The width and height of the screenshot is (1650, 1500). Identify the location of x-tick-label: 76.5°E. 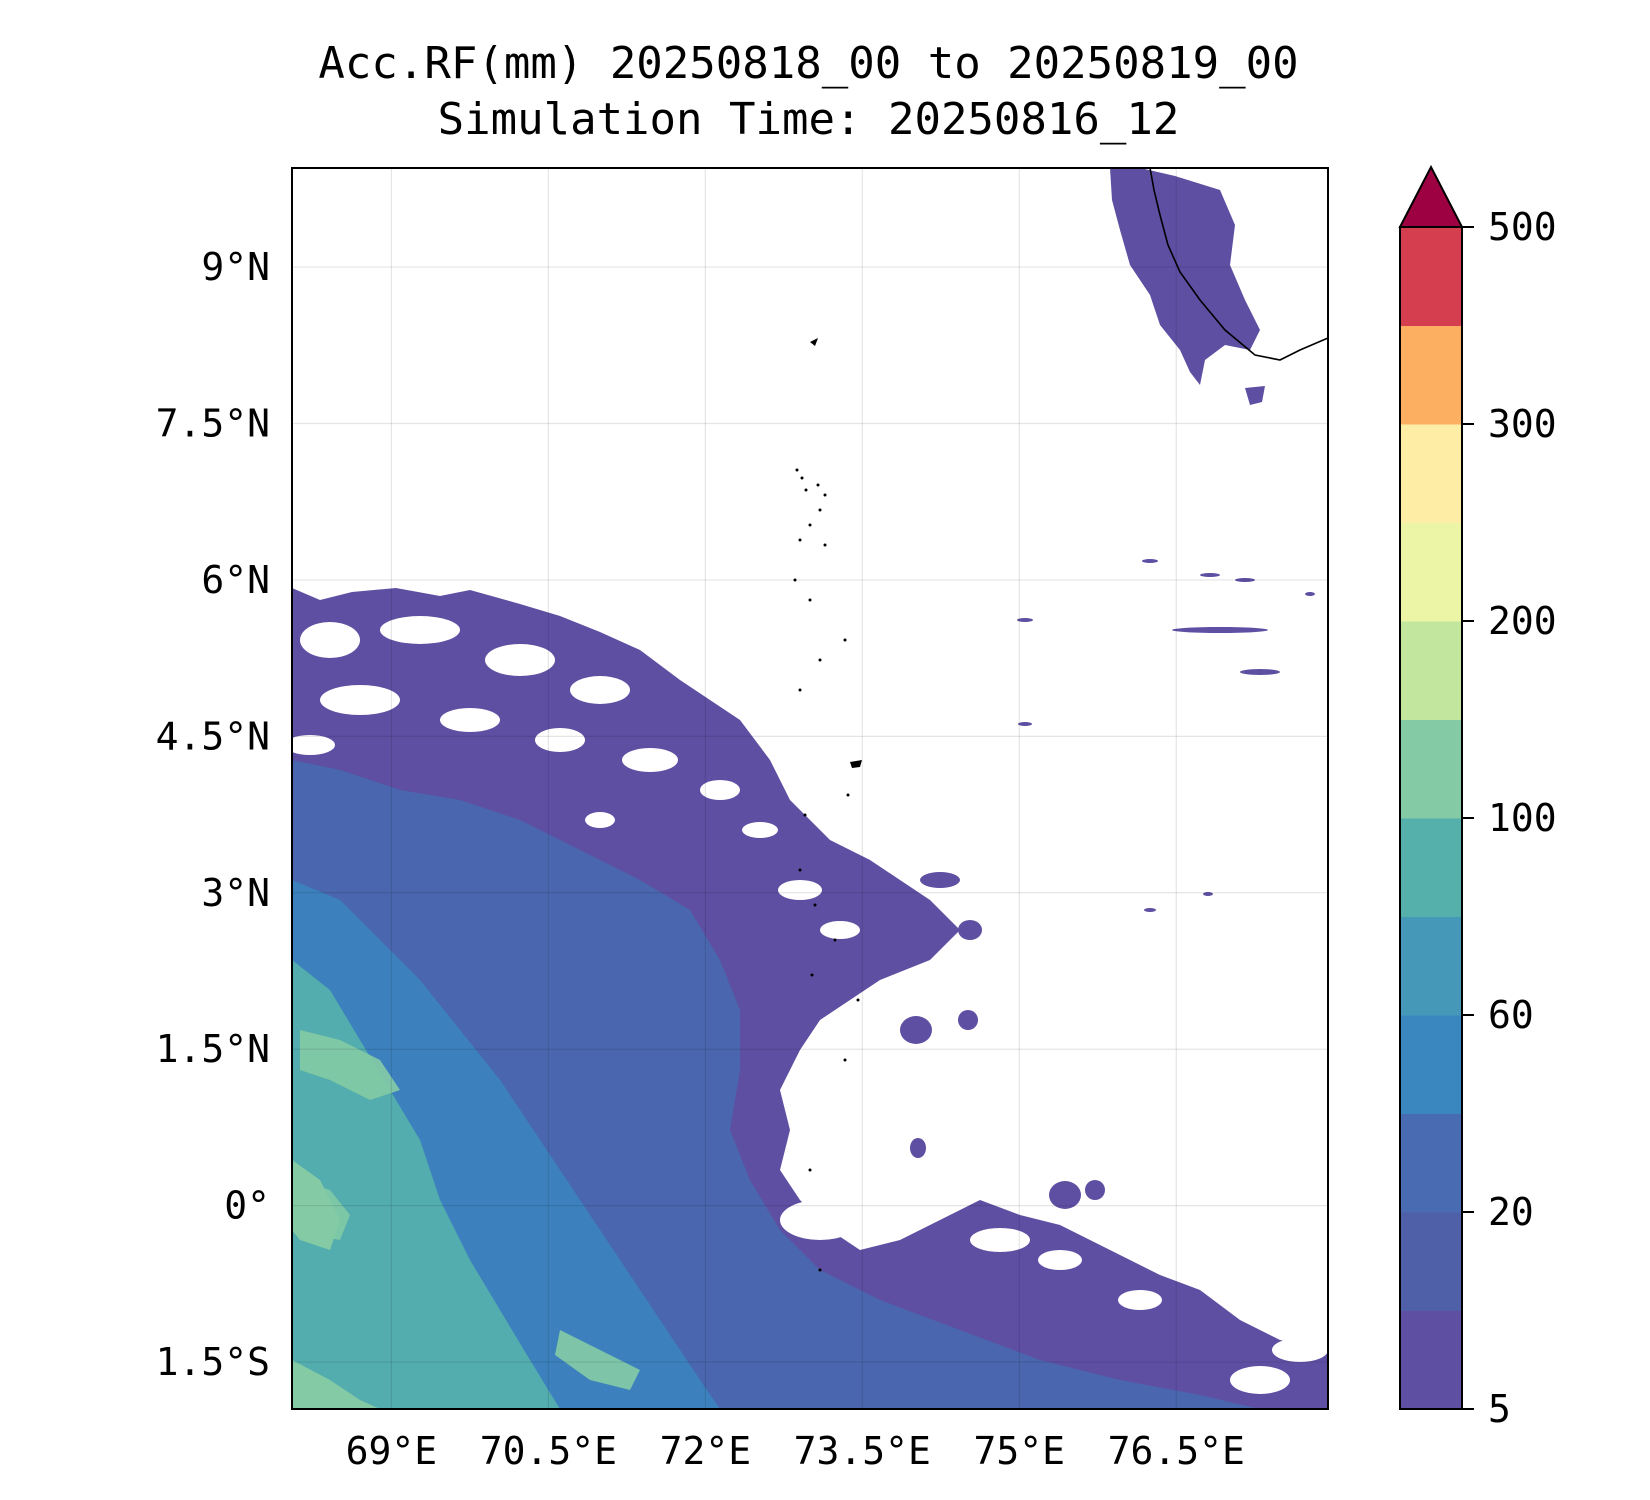
(1176, 1451).